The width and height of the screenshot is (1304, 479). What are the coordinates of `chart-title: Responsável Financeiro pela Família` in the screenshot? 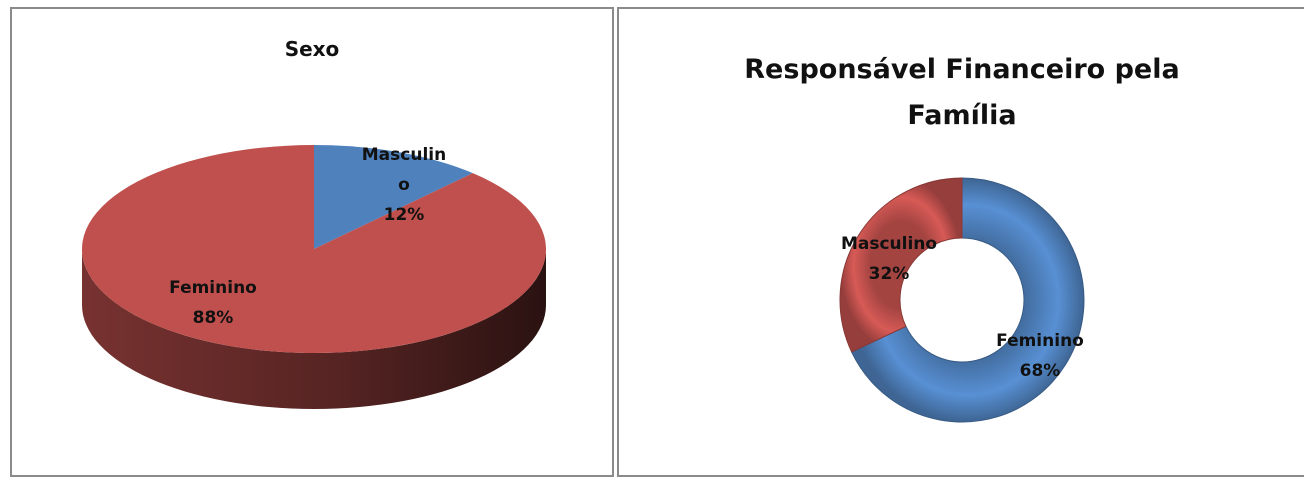 It's located at (961, 93).